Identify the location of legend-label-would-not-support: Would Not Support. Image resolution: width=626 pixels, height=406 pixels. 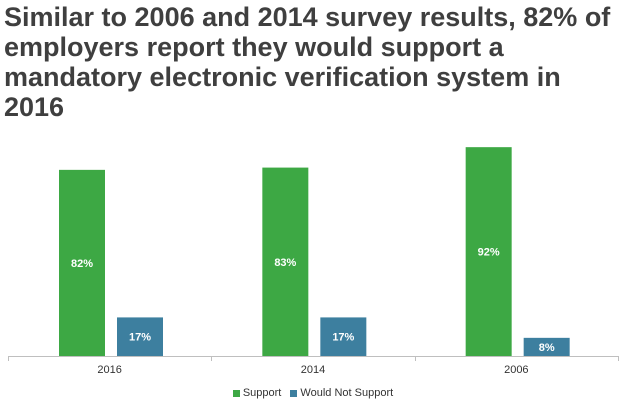
(347, 393).